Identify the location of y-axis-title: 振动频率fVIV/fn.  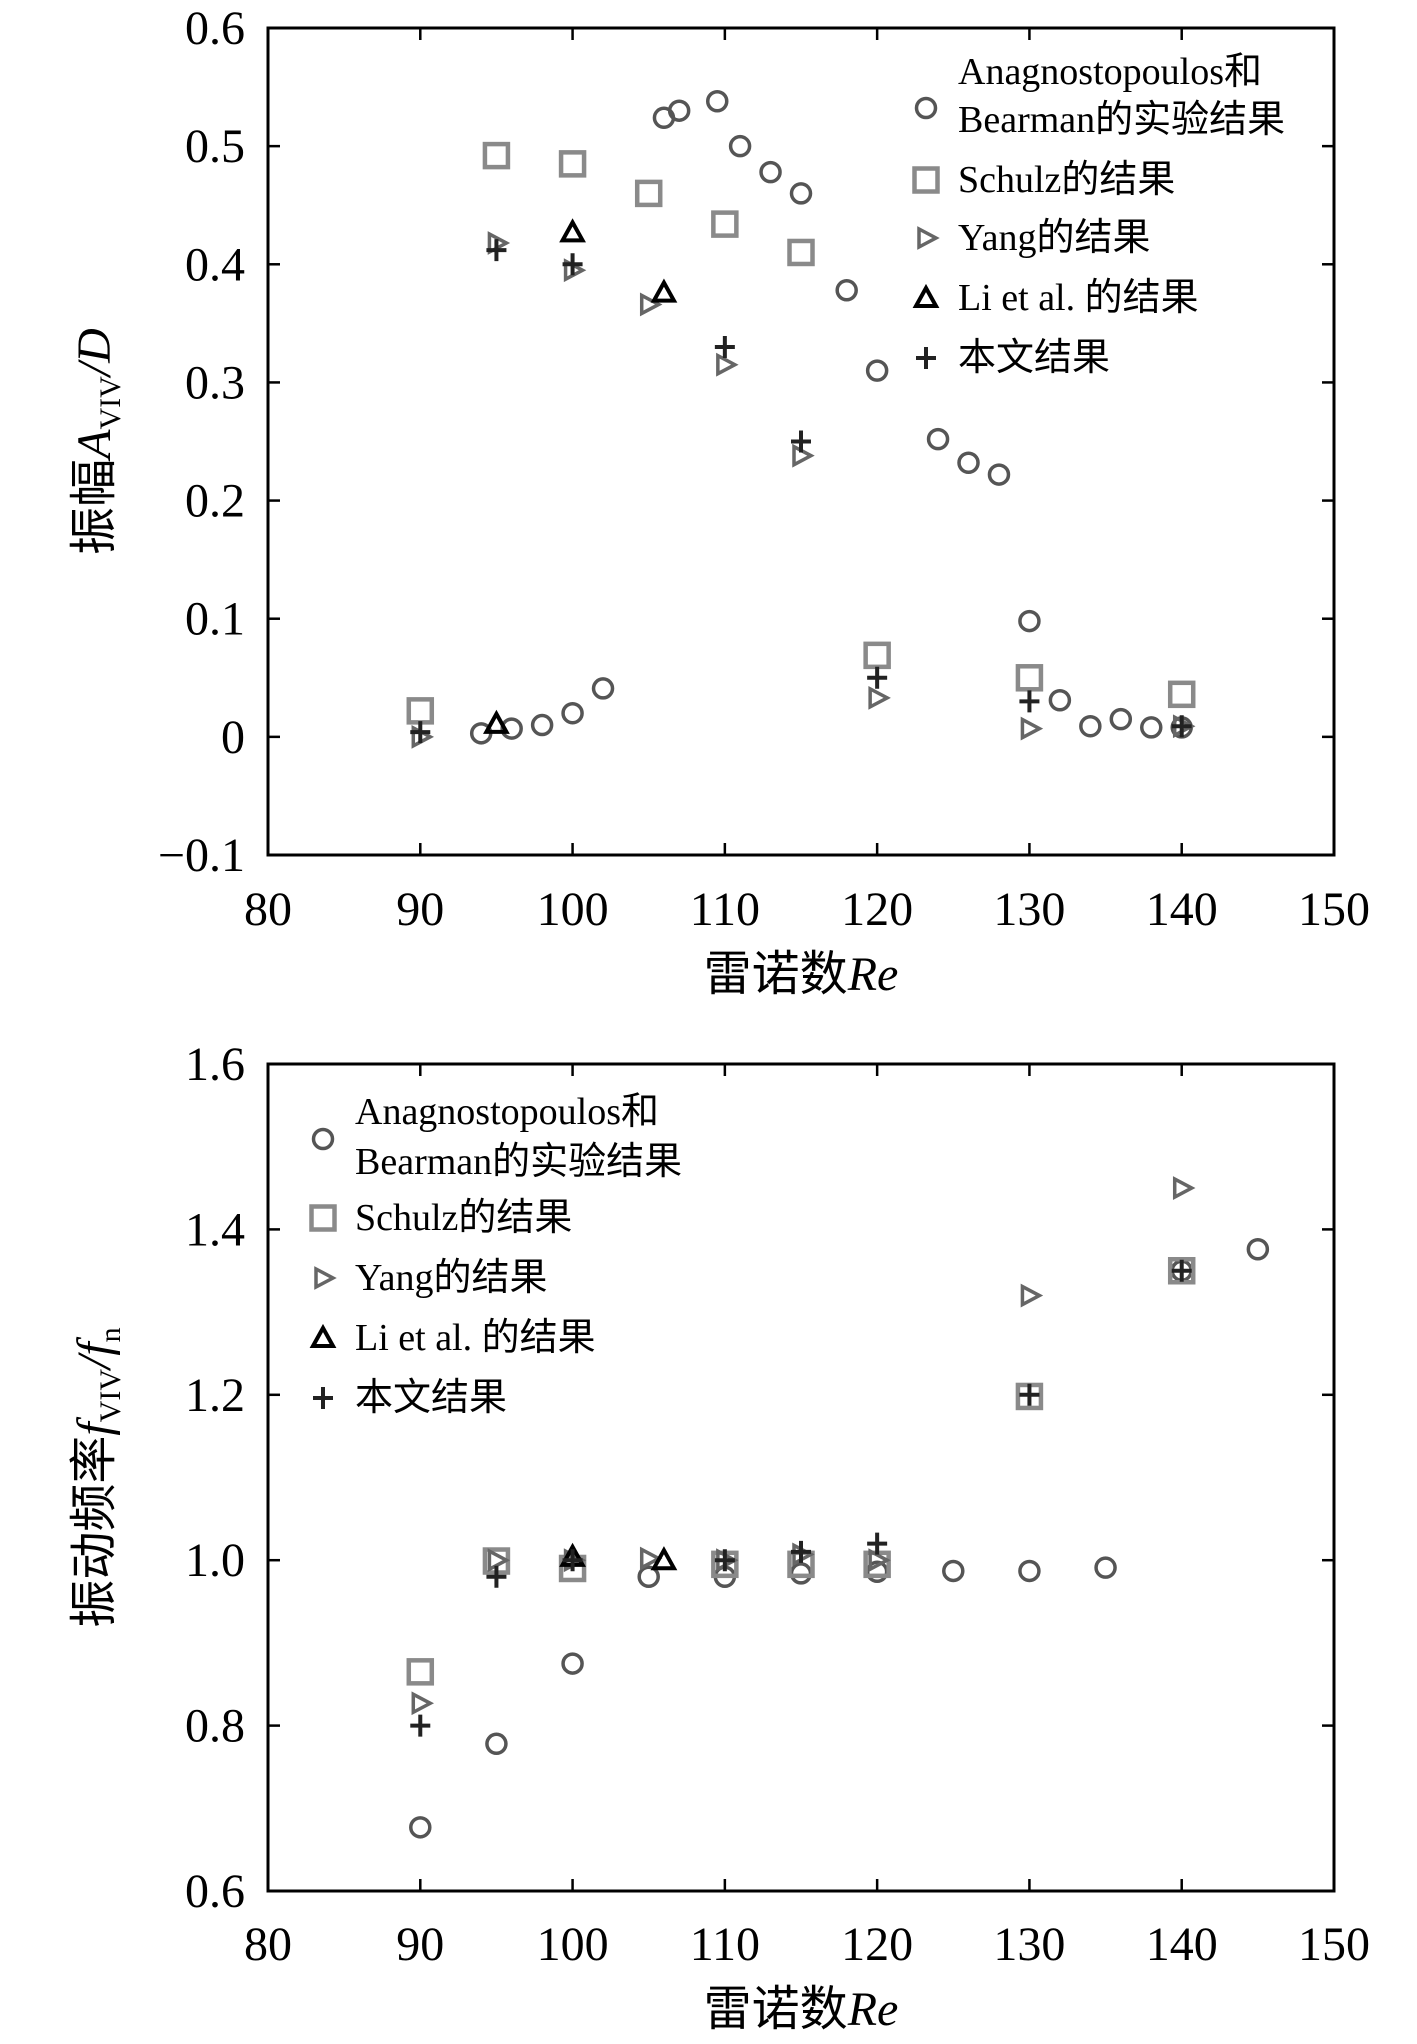
(97, 1477).